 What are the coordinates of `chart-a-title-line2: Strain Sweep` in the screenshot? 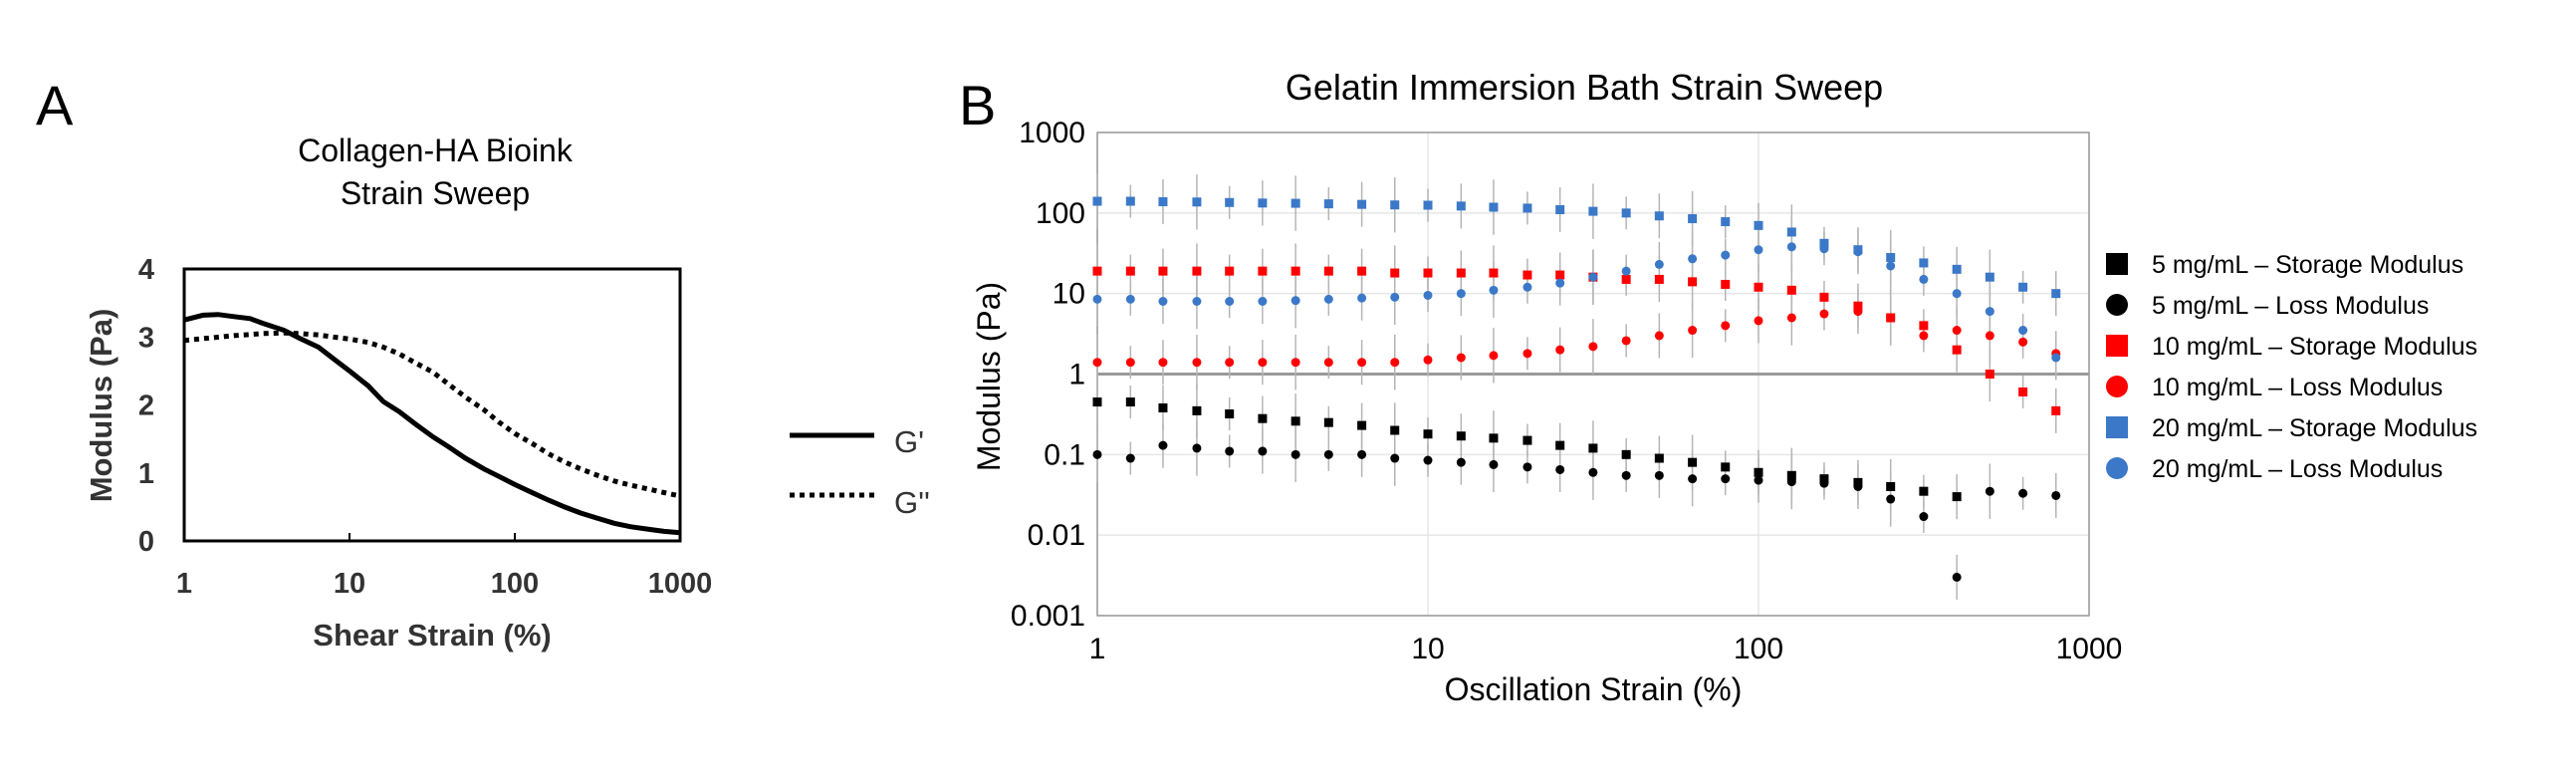 It's located at (435, 193).